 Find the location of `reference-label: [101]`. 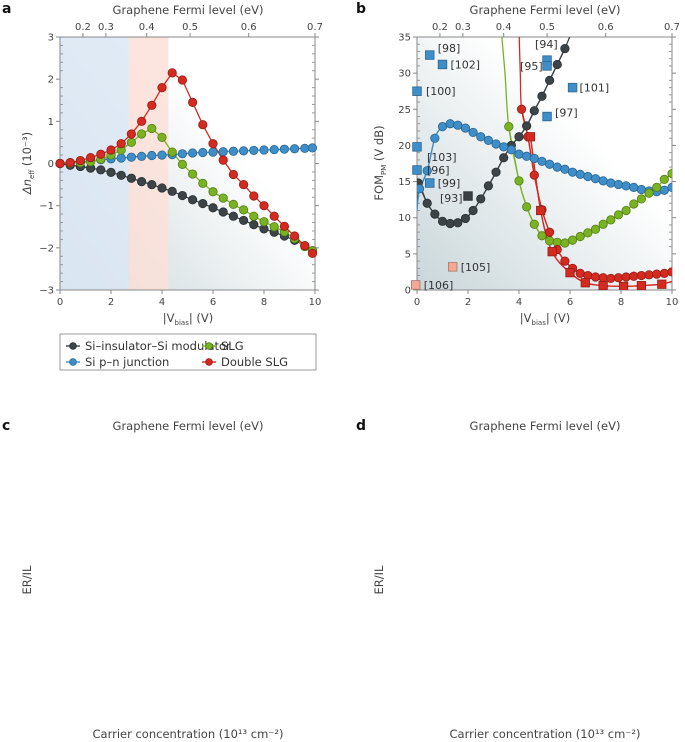

reference-label: [101] is located at coordinates (595, 88).